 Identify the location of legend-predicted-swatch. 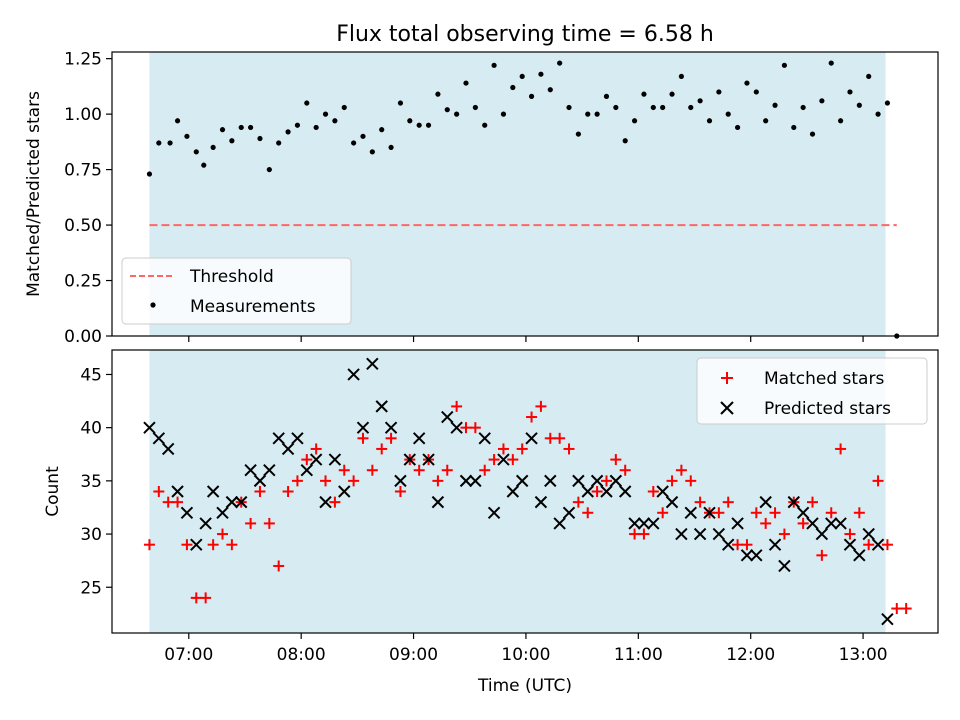
(727, 408).